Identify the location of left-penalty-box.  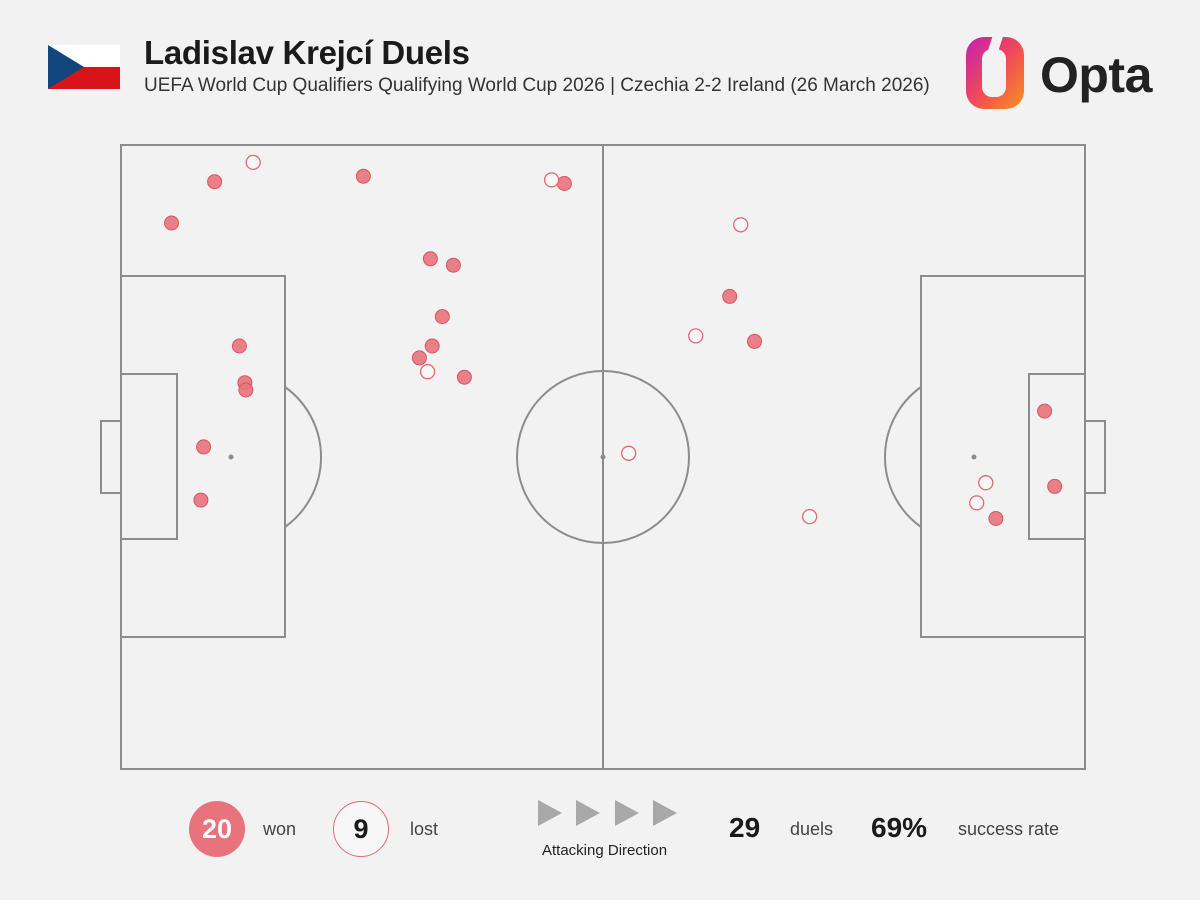
(203, 456).